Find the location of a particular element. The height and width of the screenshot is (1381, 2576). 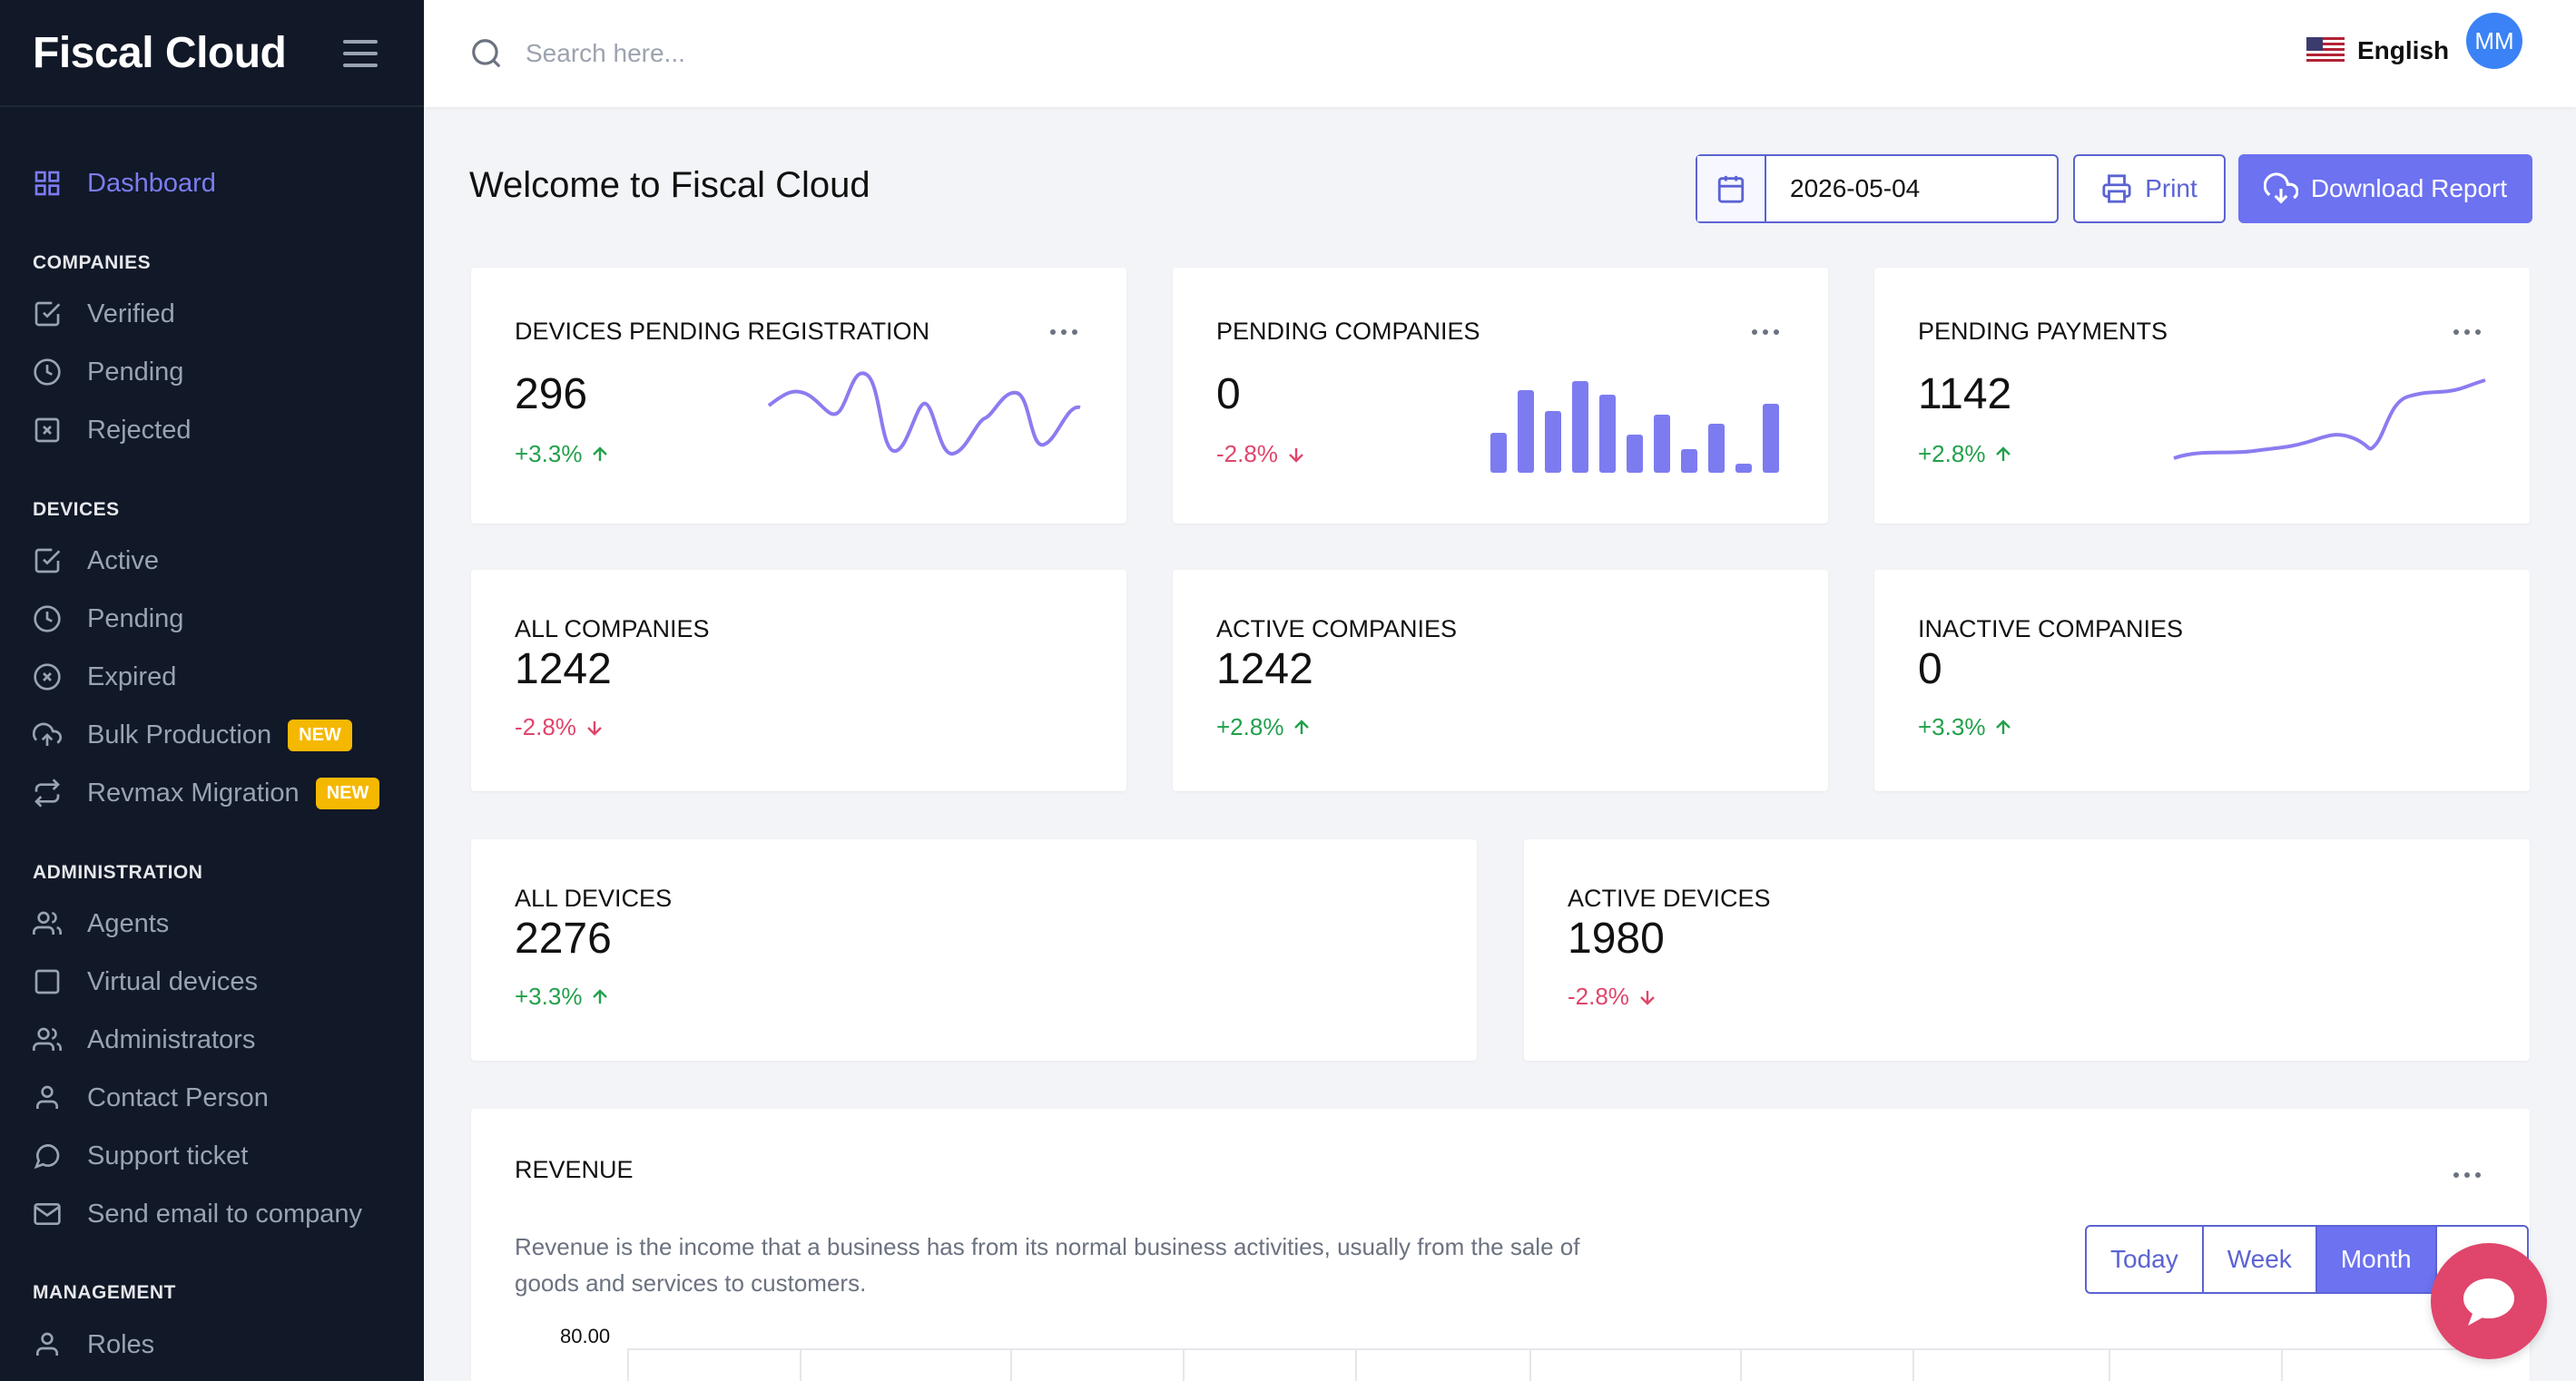

y-axis-label: 80.00 is located at coordinates (585, 1336).